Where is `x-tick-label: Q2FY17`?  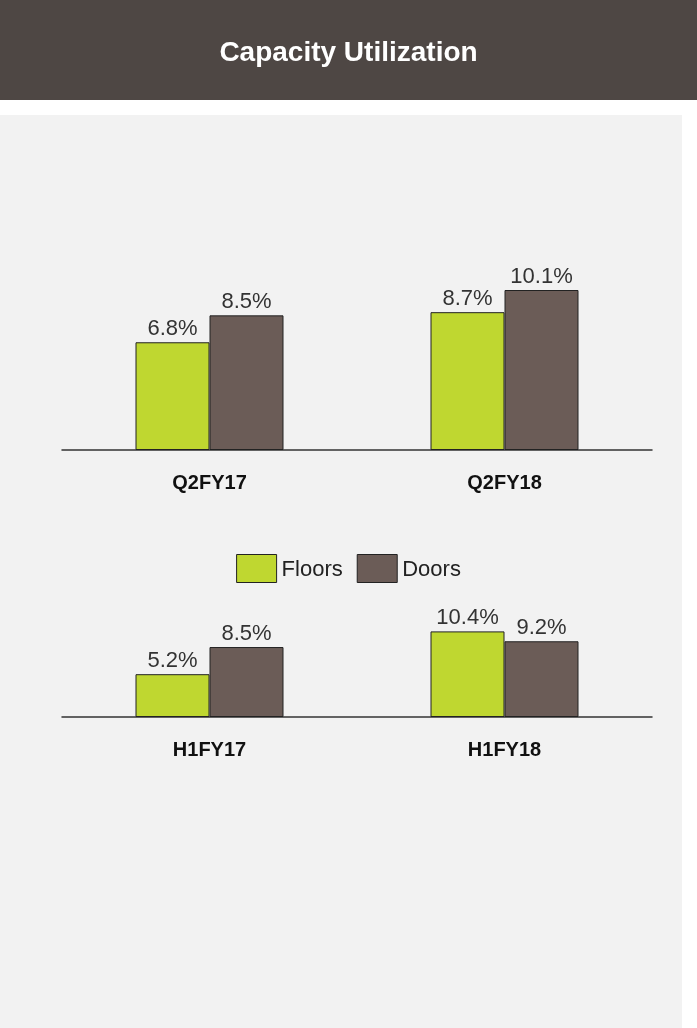
x-tick-label: Q2FY17 is located at coordinates (209, 482).